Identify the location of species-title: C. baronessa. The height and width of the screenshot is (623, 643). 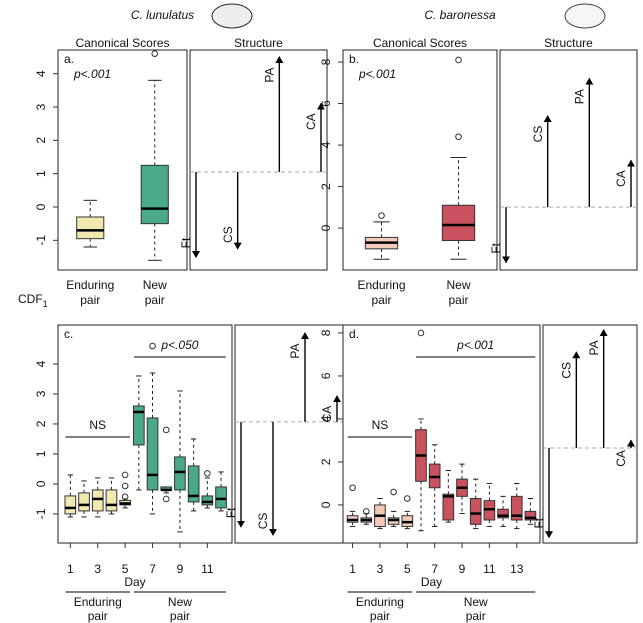
(460, 15).